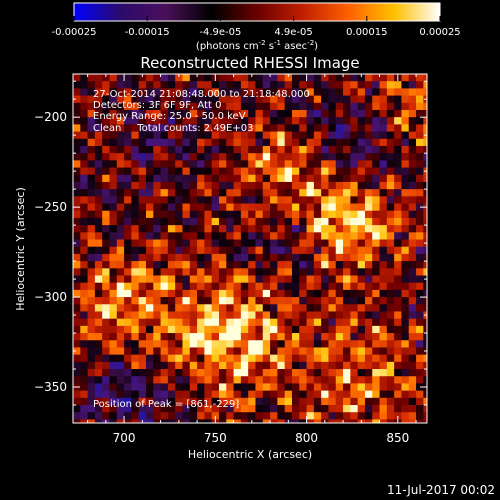 Image resolution: width=500 pixels, height=500 pixels. What do you see at coordinates (147, 32) in the screenshot?
I see `colorbar-tick-label: -0.00015` at bounding box center [147, 32].